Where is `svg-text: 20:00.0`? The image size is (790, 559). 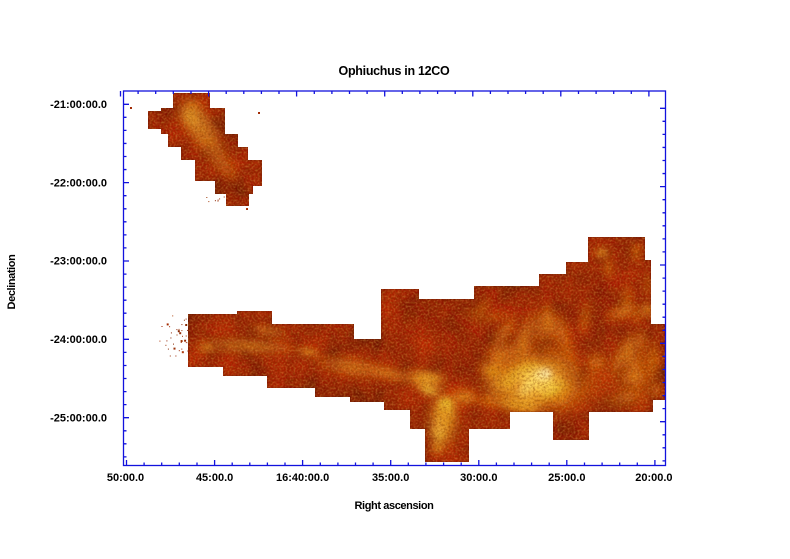 svg-text: 20:00.0 is located at coordinates (653, 478).